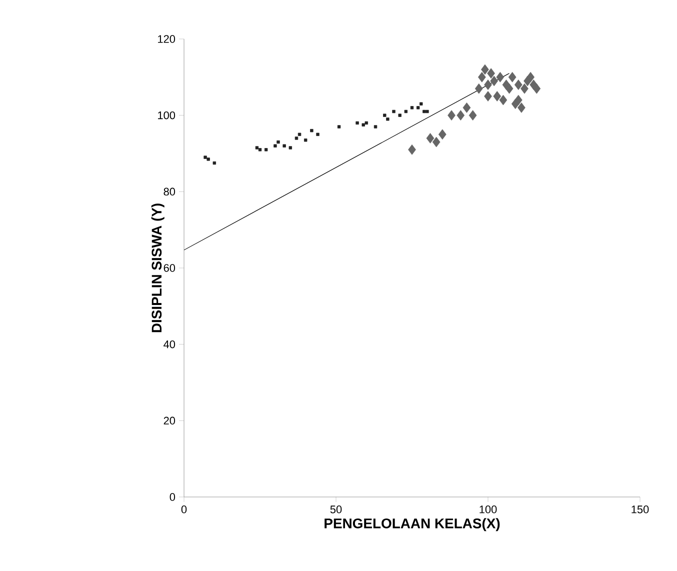 The image size is (677, 571). What do you see at coordinates (184, 510) in the screenshot?
I see `x-tick-label: 0` at bounding box center [184, 510].